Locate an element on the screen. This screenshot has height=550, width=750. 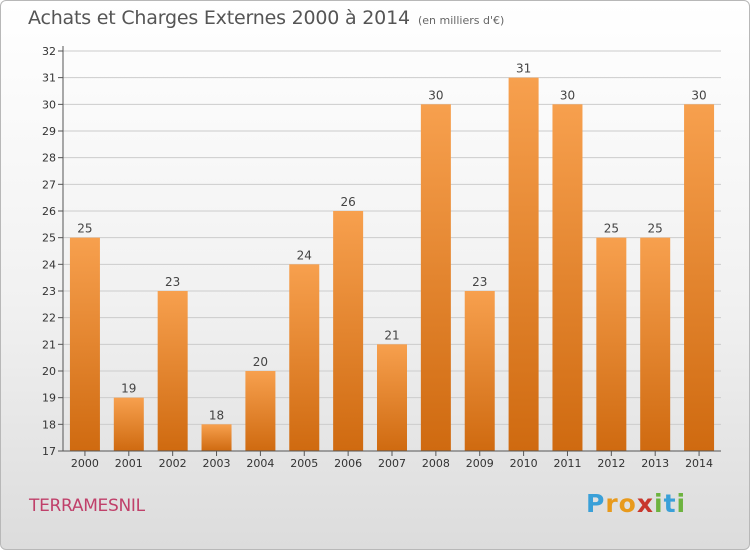
y-tick-label-18: 18 is located at coordinates (49, 424).